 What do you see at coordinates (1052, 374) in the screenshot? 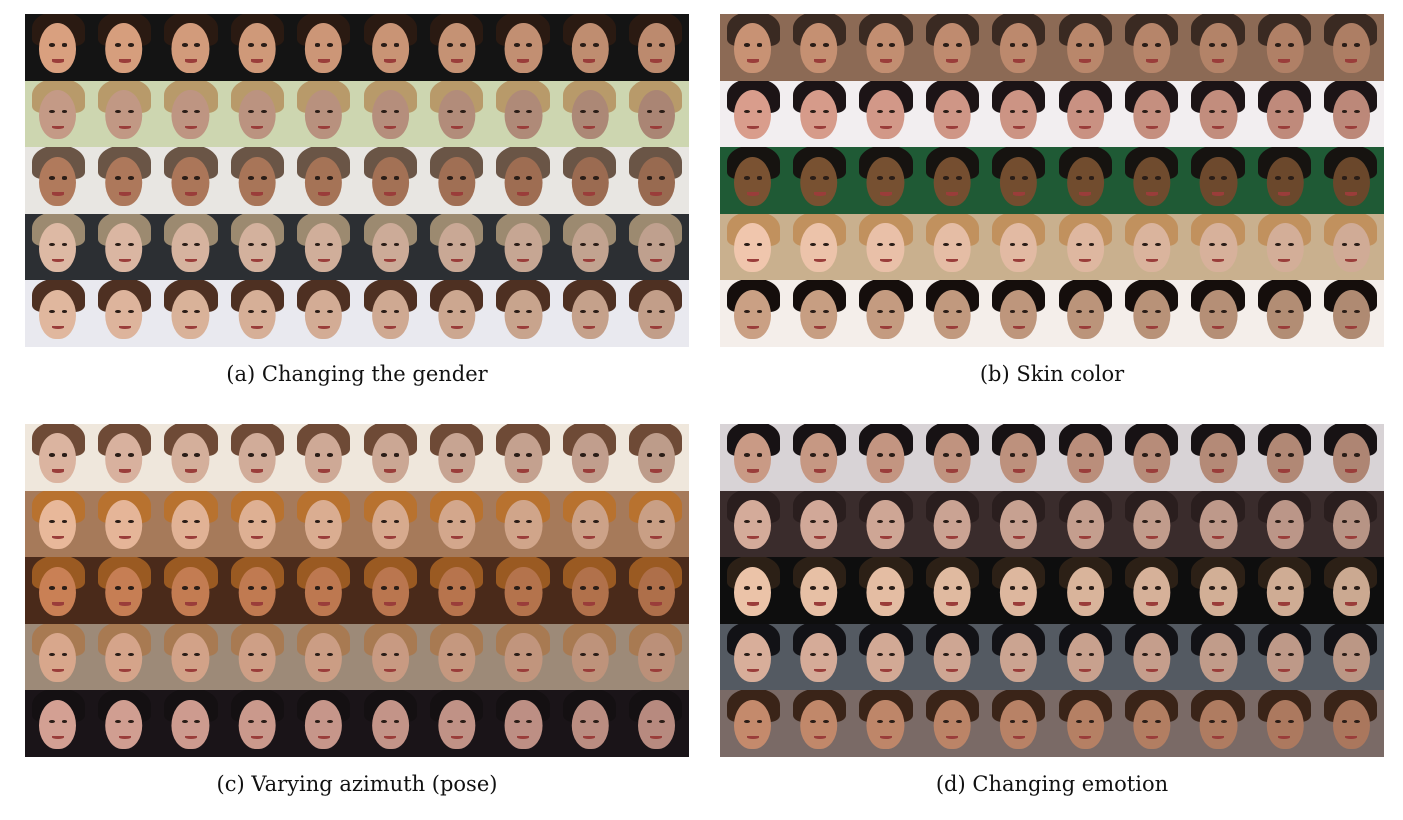
I see `caption-b: (b) Skin color` at bounding box center [1052, 374].